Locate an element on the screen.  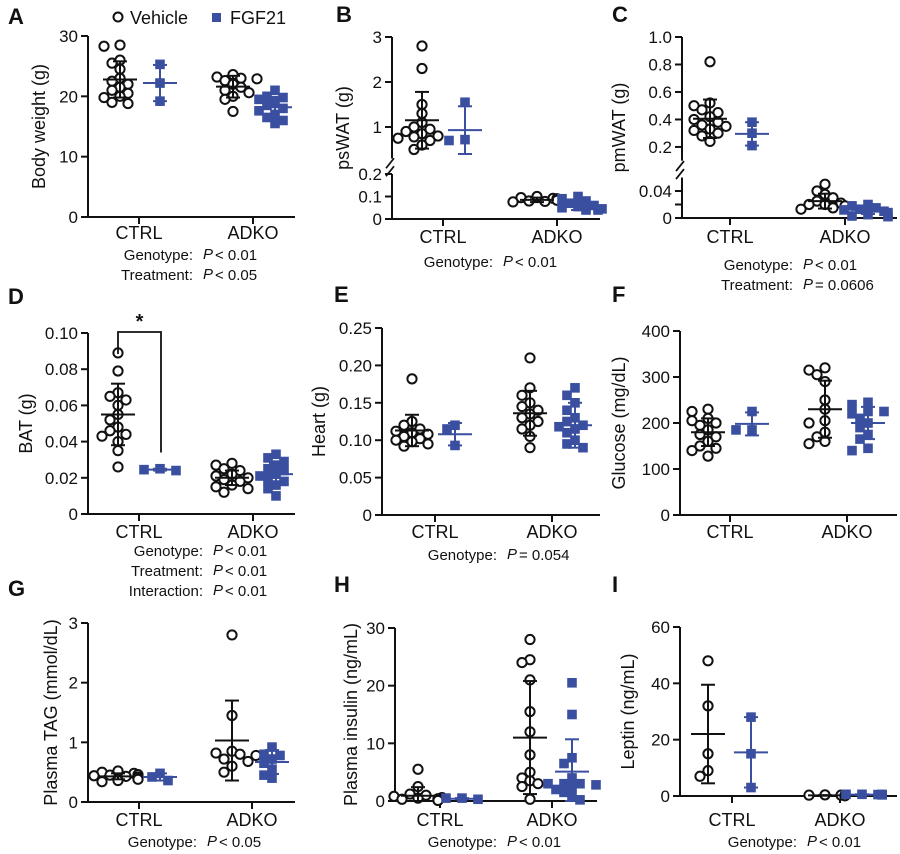
y-tick-label: 2 is located at coordinates (377, 82).